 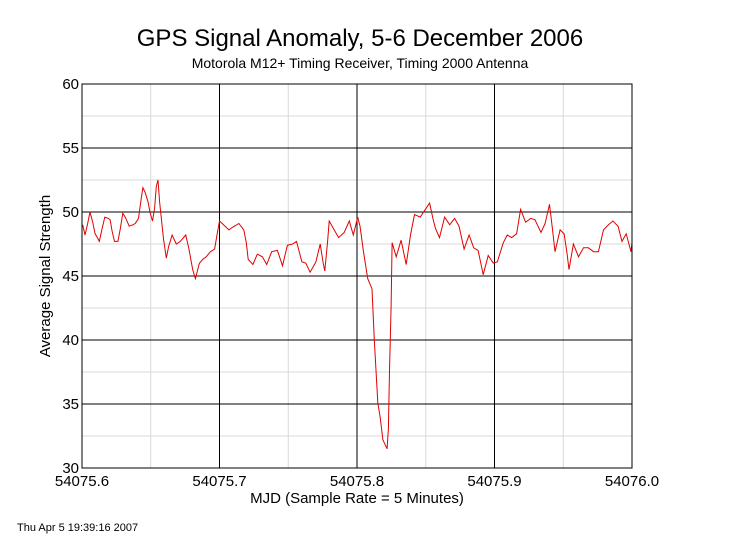 What do you see at coordinates (494, 481) in the screenshot?
I see `x-tick-label: 54075.9` at bounding box center [494, 481].